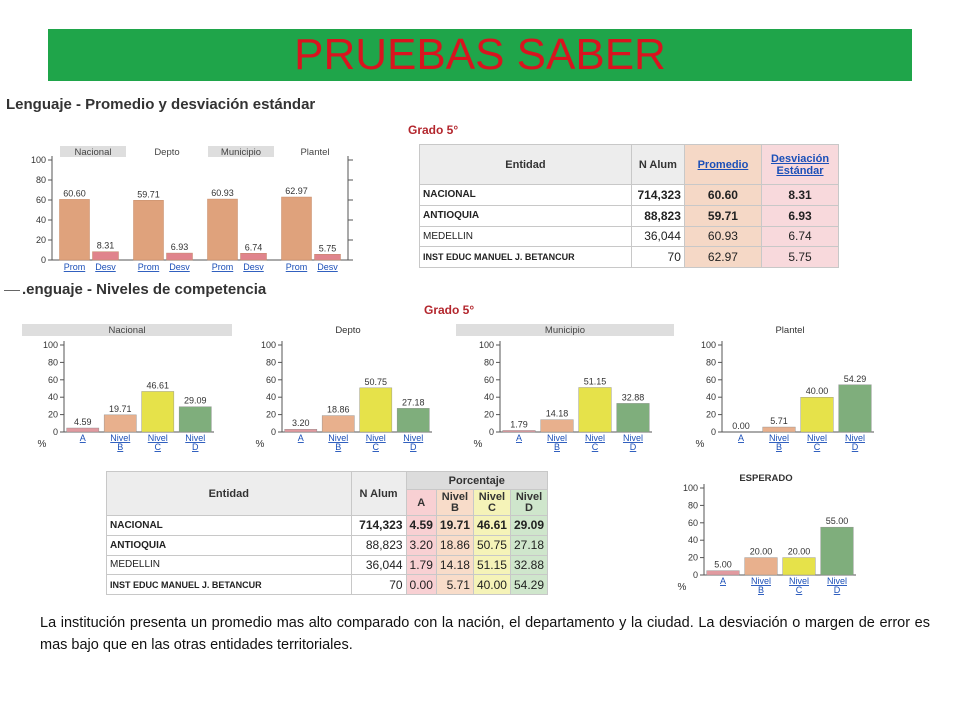 This screenshot has height=720, width=960. Describe the element at coordinates (148, 194) in the screenshot. I see `bar-value-label: 59.71` at that location.